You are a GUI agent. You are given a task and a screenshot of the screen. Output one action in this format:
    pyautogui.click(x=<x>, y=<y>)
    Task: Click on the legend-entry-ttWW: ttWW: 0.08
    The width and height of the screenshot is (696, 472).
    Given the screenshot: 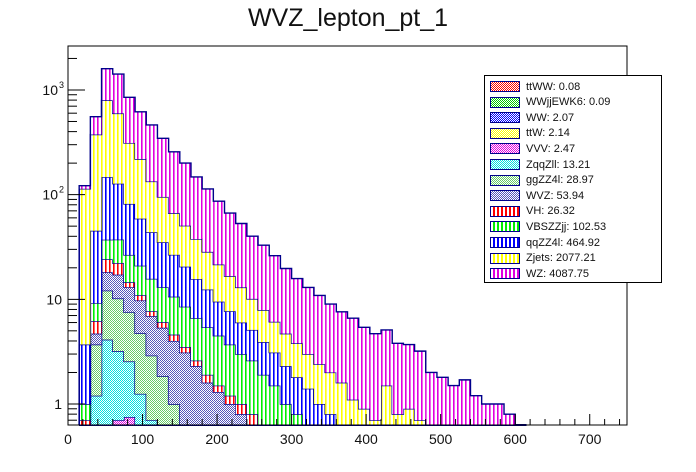 What is the action you would take?
    pyautogui.click(x=535, y=86)
    